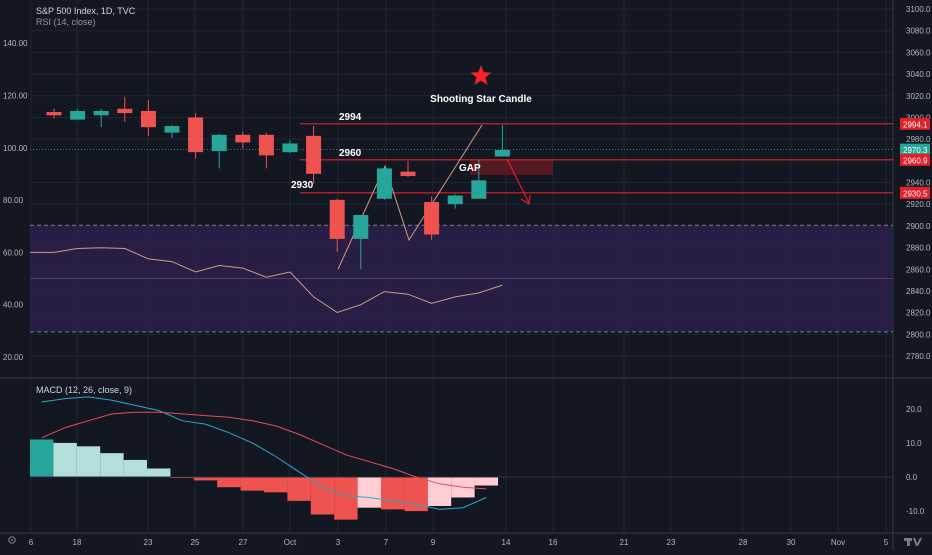 This screenshot has width=932, height=555. I want to click on price-axis-label: 2800.0, so click(918, 334).